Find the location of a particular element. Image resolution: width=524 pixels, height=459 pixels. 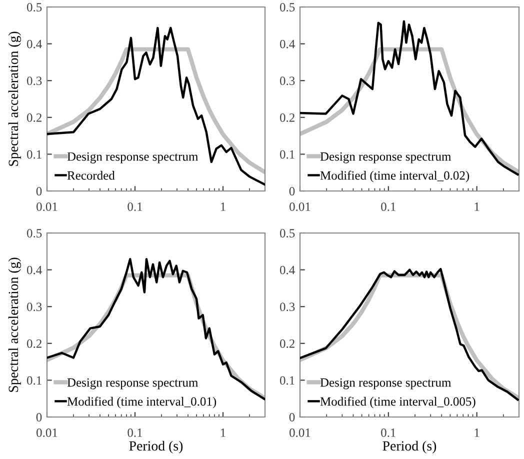

legend-label: Modified (time interval_0.02) is located at coordinates (395, 176).